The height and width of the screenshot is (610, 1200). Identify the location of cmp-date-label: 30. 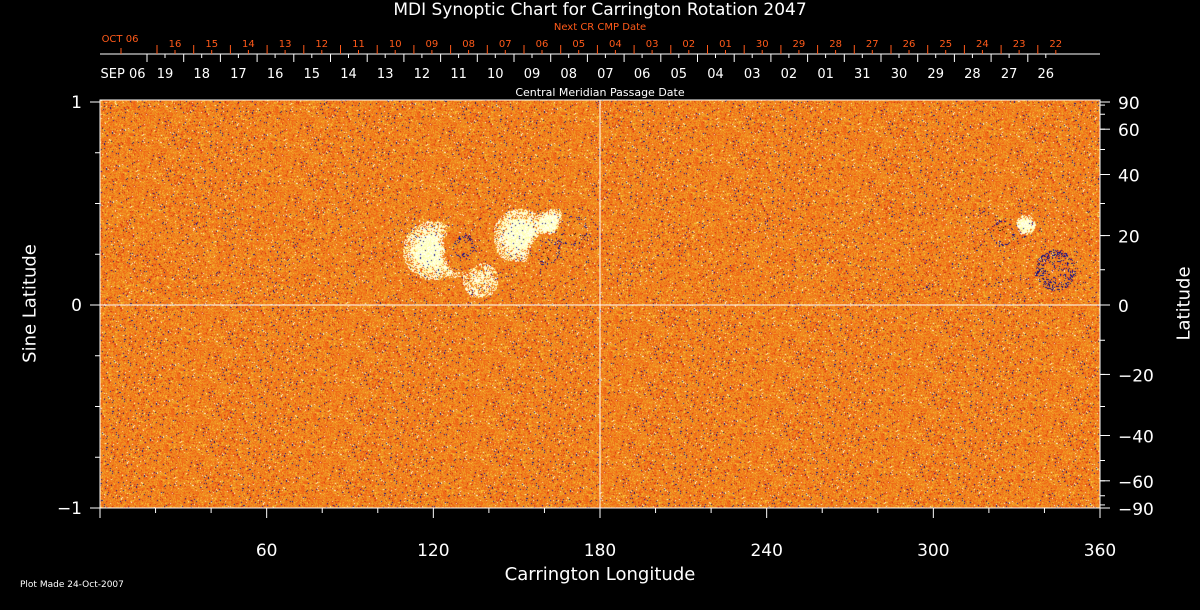
(899, 74).